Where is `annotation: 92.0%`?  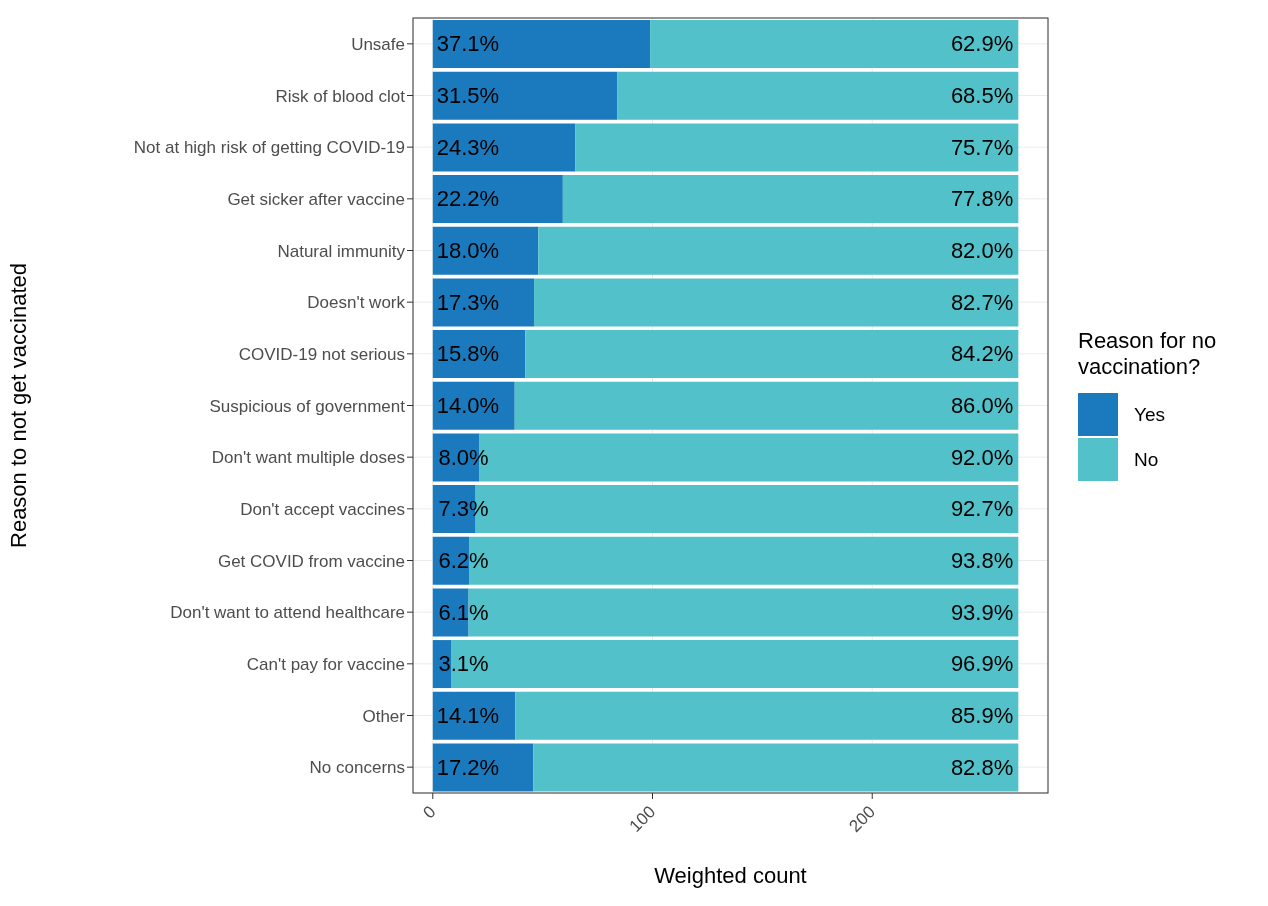
annotation: 92.0% is located at coordinates (982, 457).